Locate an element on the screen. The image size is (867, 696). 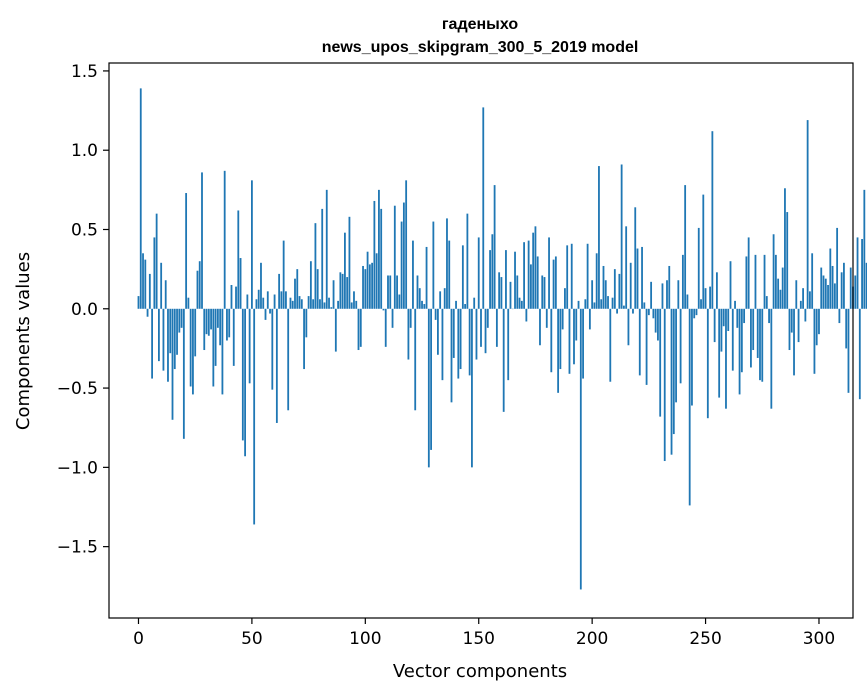
x-axis-ticks: 0 50 100 150 200 250 300 is located at coordinates (484, 633).